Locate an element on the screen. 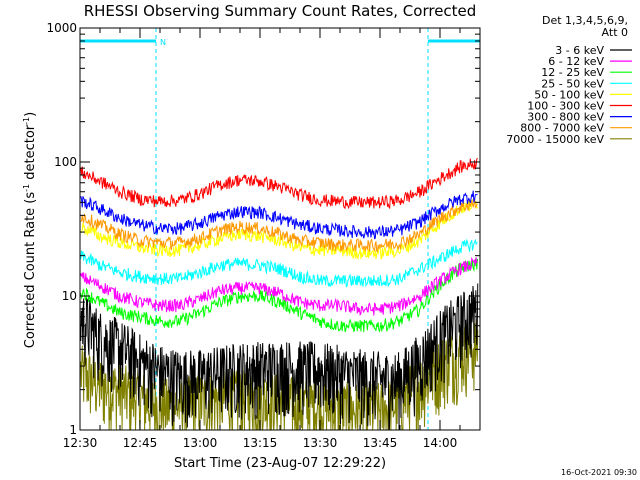 This screenshot has height=480, width=640. legend-entry-label: 100 - 300 keV is located at coordinates (565, 106).